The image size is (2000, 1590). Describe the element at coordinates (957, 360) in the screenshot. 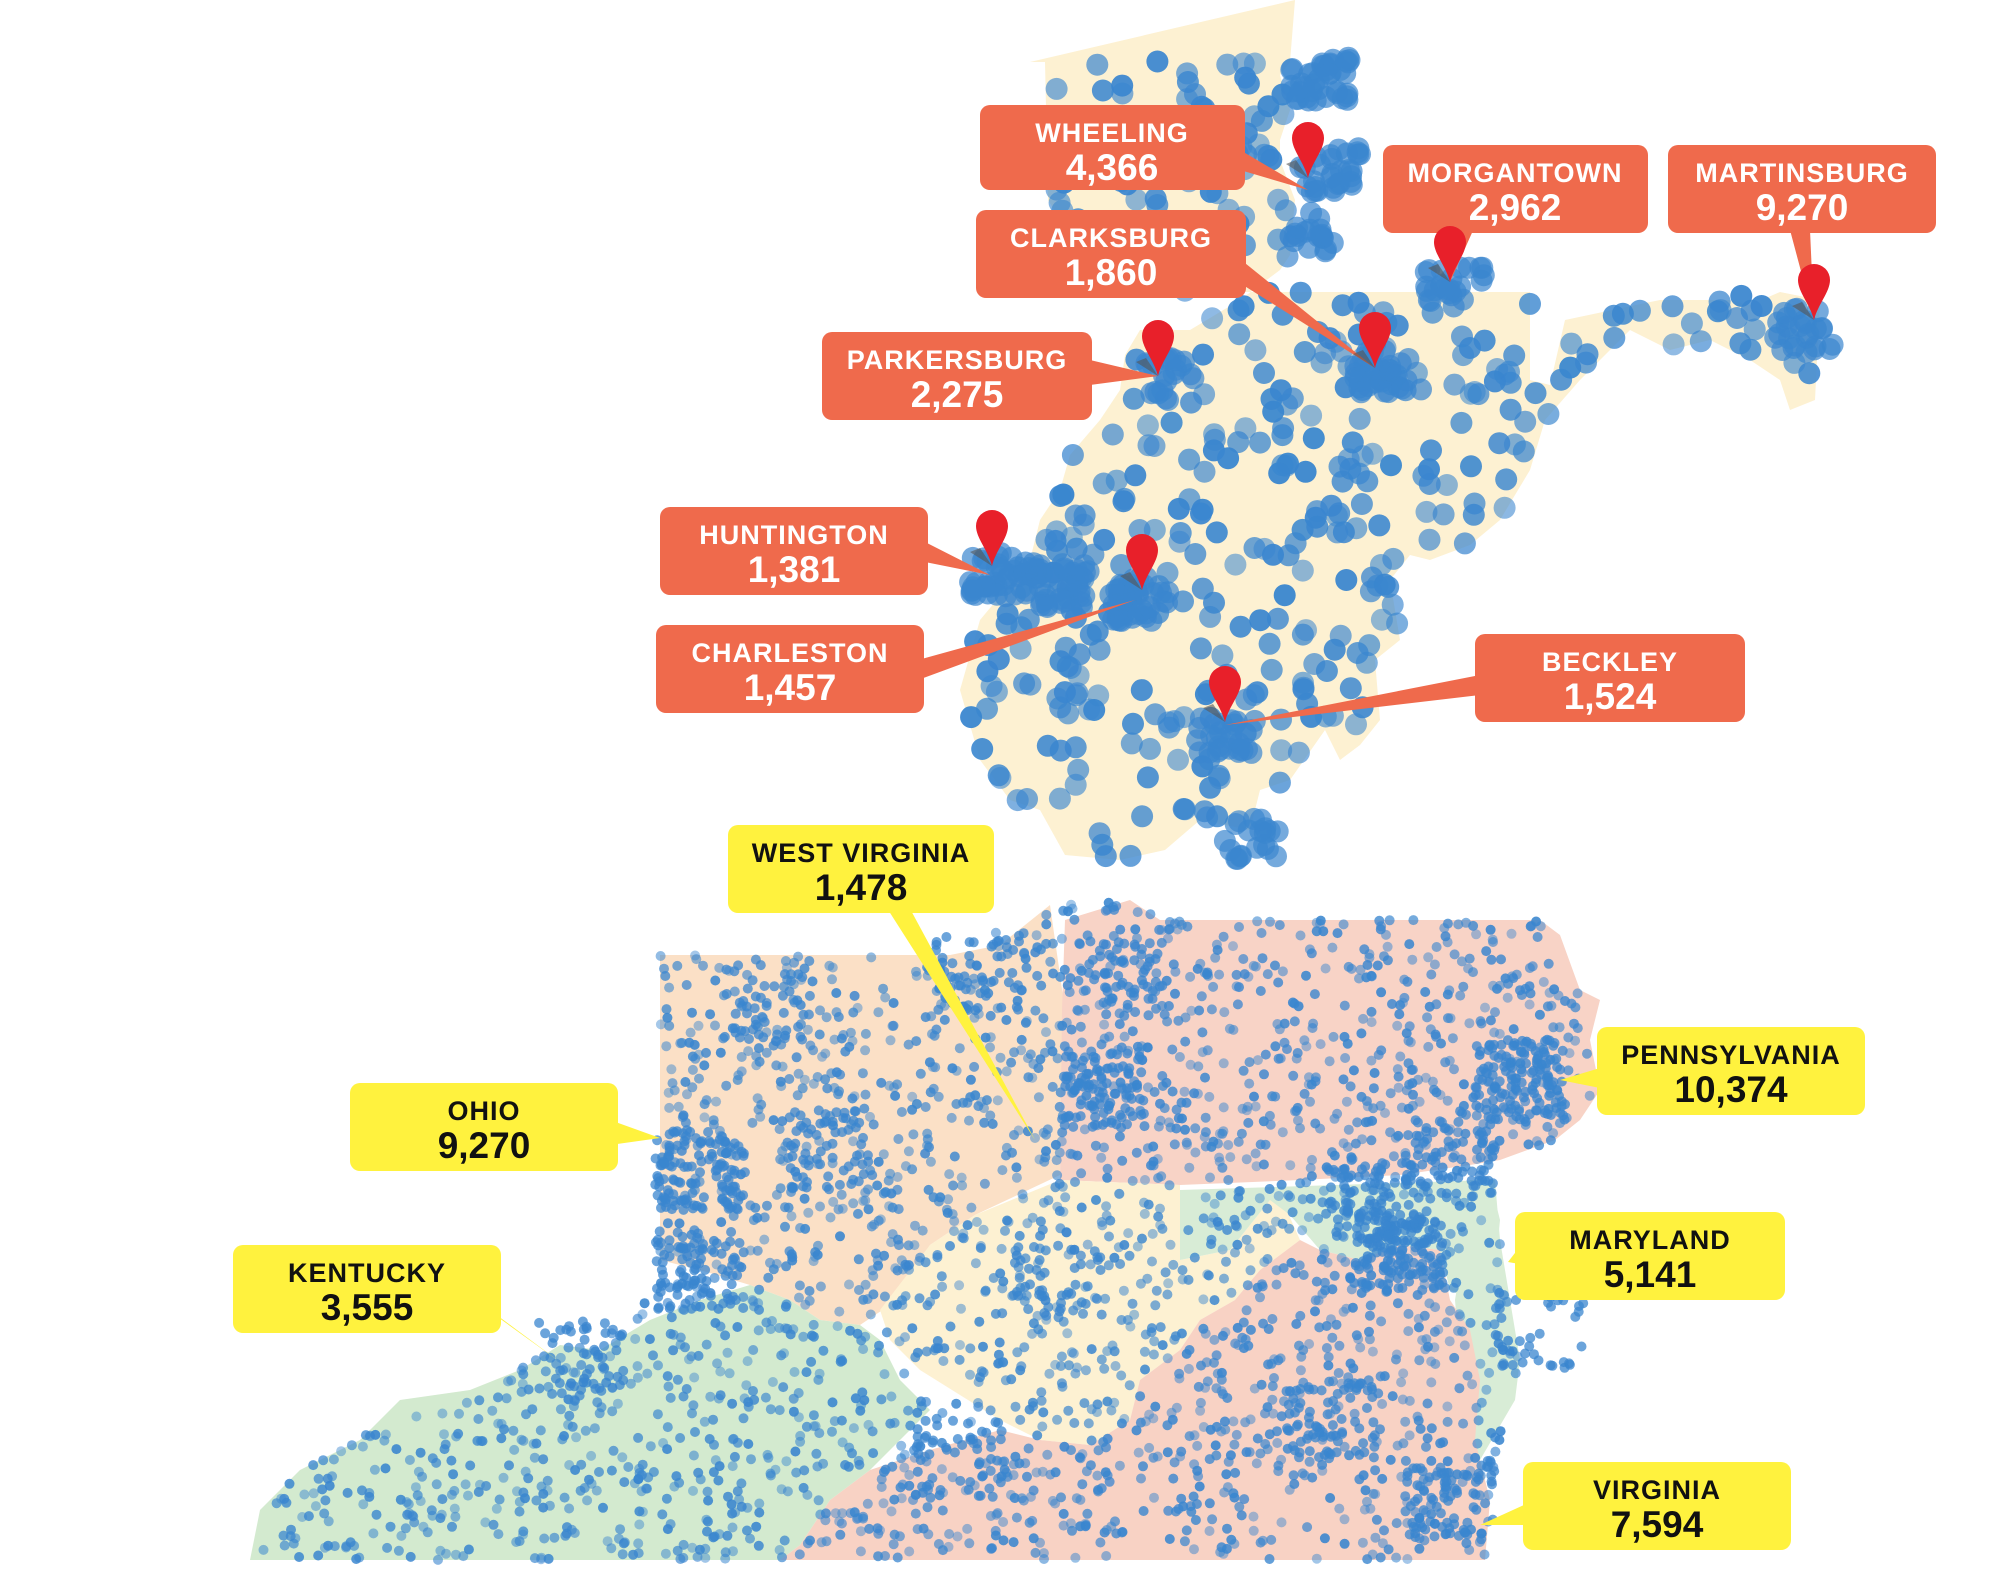

I see `callout-parkersburg-name: PARKERSBURG` at that location.